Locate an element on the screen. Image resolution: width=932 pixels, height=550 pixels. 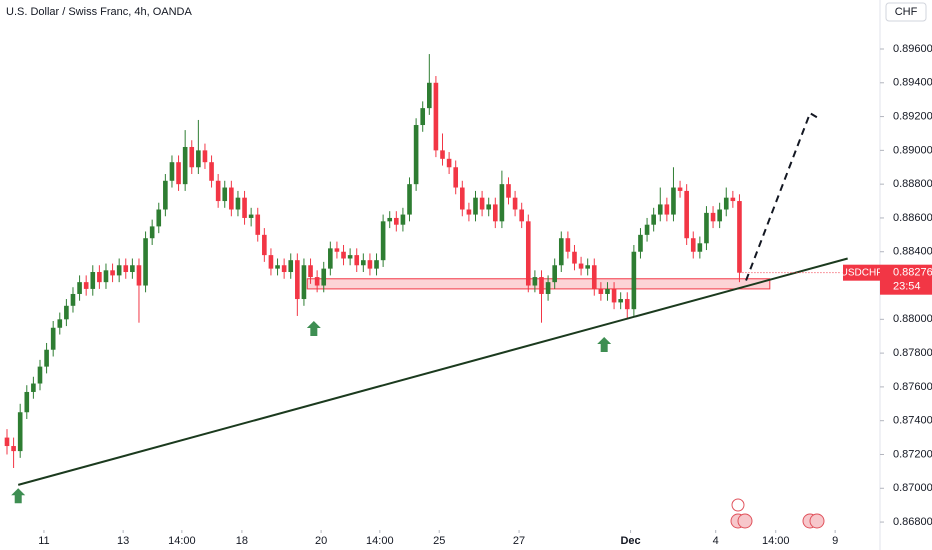
y-tick-label: 0.87400 is located at coordinates (912, 421).